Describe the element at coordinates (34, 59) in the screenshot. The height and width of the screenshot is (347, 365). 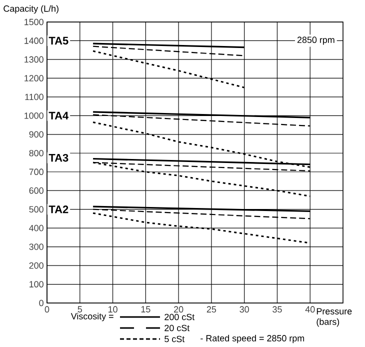
I see `y-tick-label: 1300` at that location.